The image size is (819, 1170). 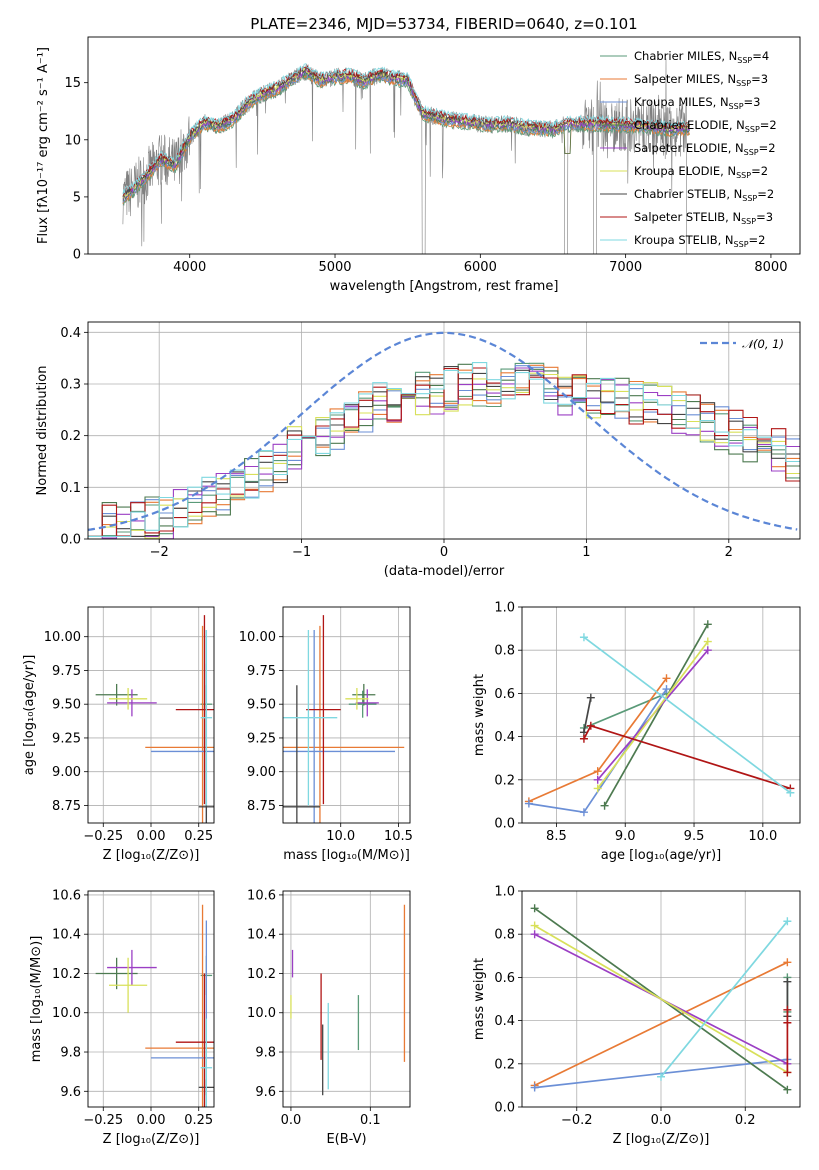 What do you see at coordinates (745, 1120) in the screenshot?
I see `x-tick-label: 0.2` at bounding box center [745, 1120].